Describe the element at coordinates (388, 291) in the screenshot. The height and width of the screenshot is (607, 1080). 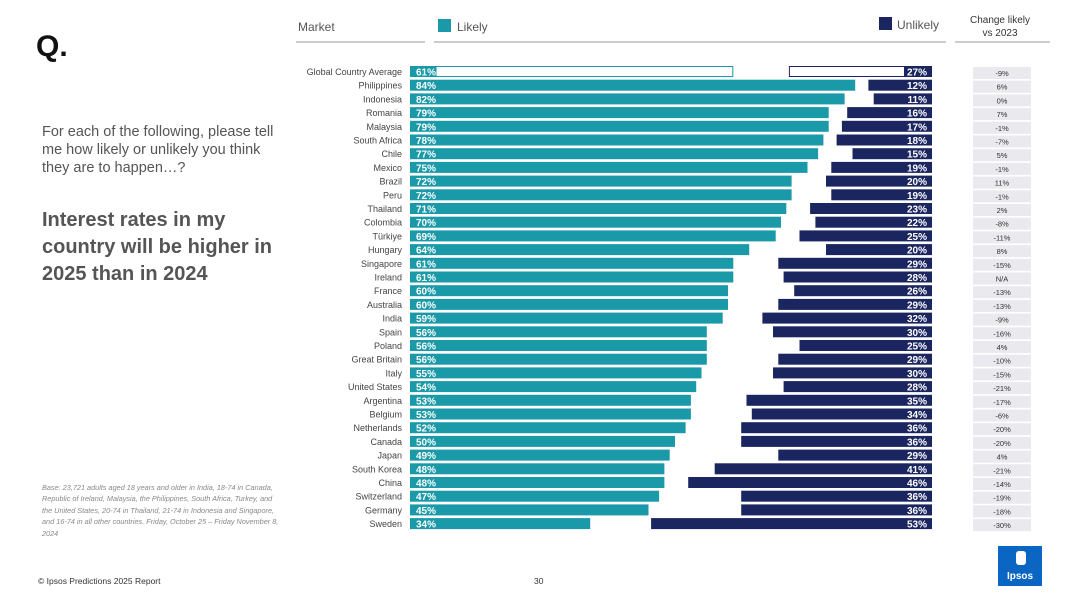
I see `category-label: France` at that location.